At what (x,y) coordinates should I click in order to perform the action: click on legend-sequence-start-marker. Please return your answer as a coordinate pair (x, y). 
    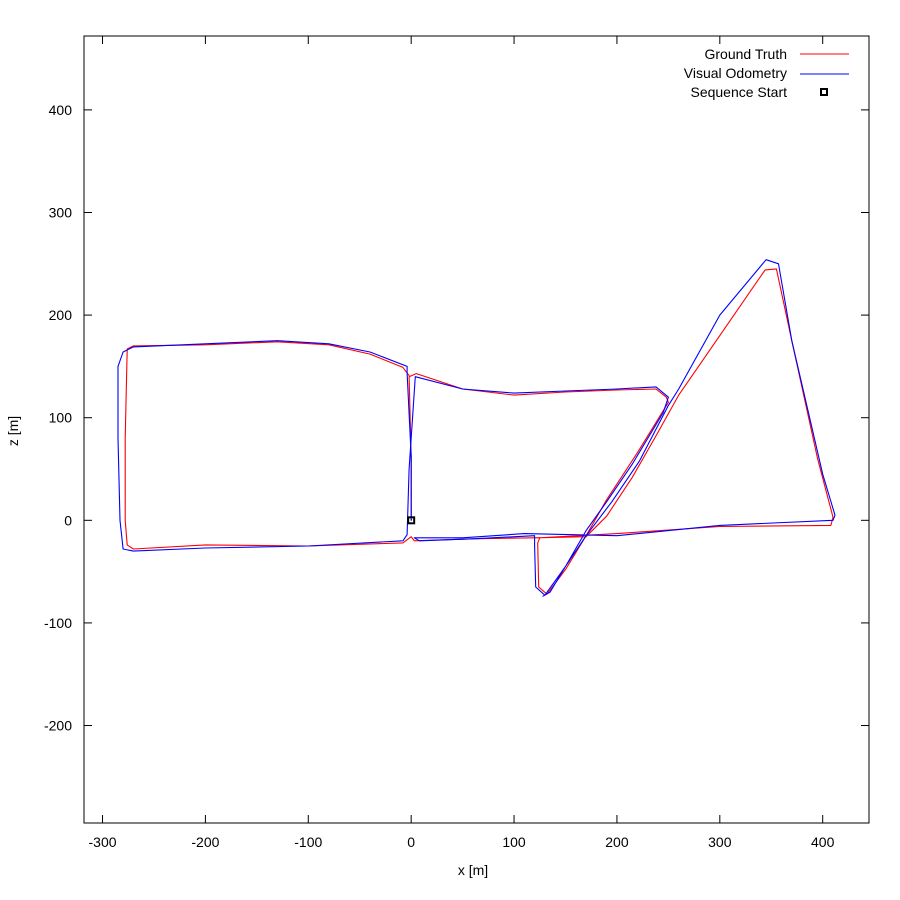
    Looking at the image, I should click on (824, 92).